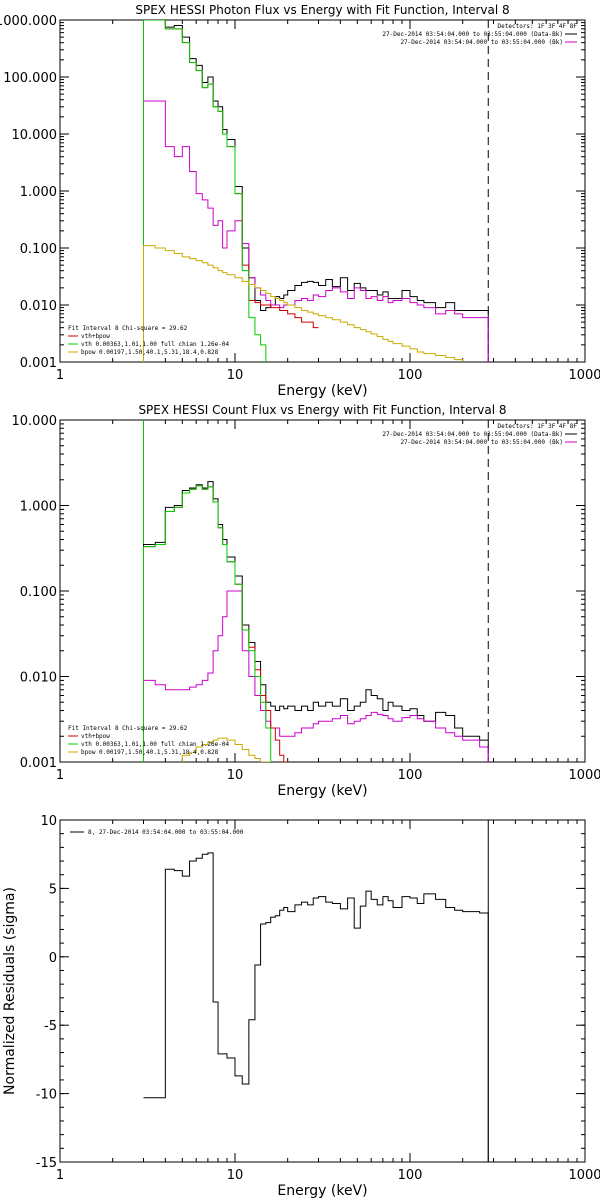 The height and width of the screenshot is (1200, 600). What do you see at coordinates (53, 958) in the screenshot?
I see `y-tick-label: 0` at bounding box center [53, 958].